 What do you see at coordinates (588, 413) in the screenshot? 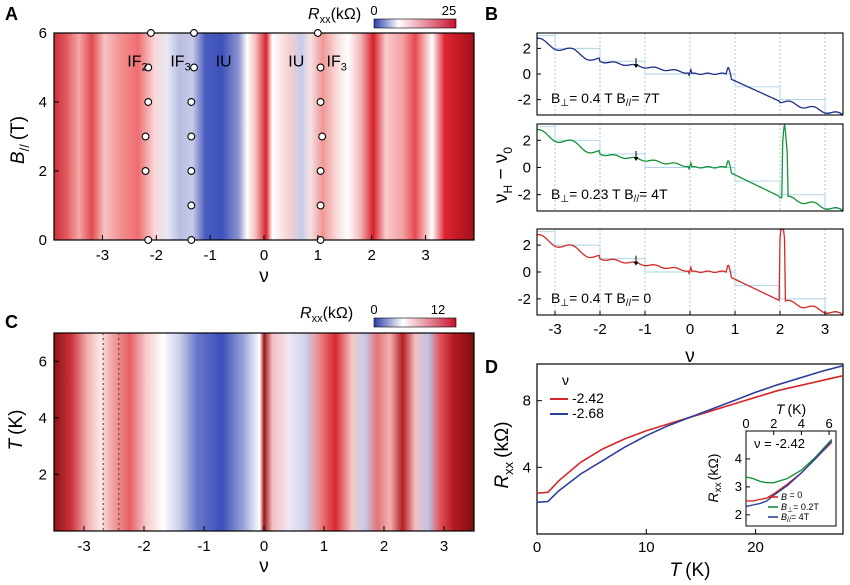
I see `panel-d-legend-label: -2.68` at bounding box center [588, 413].